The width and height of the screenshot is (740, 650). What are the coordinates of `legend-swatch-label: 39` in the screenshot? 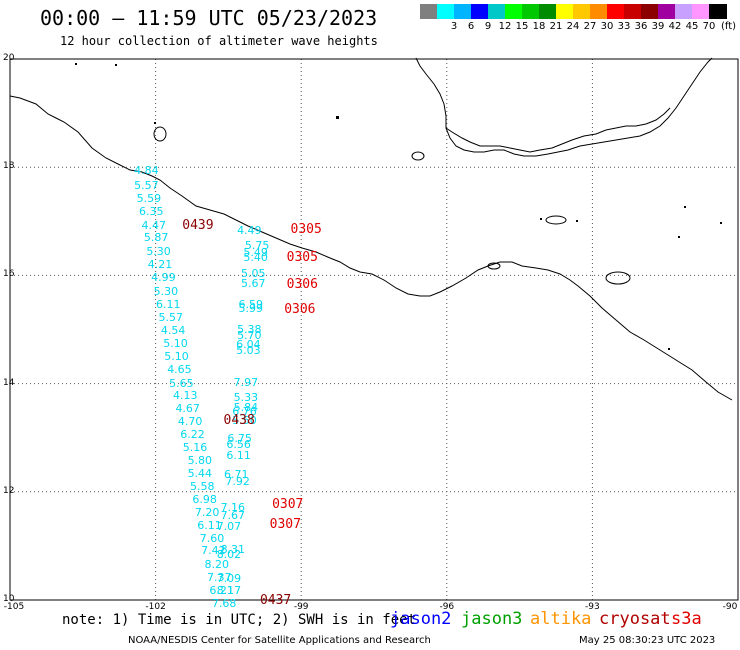 It's located at (658, 26).